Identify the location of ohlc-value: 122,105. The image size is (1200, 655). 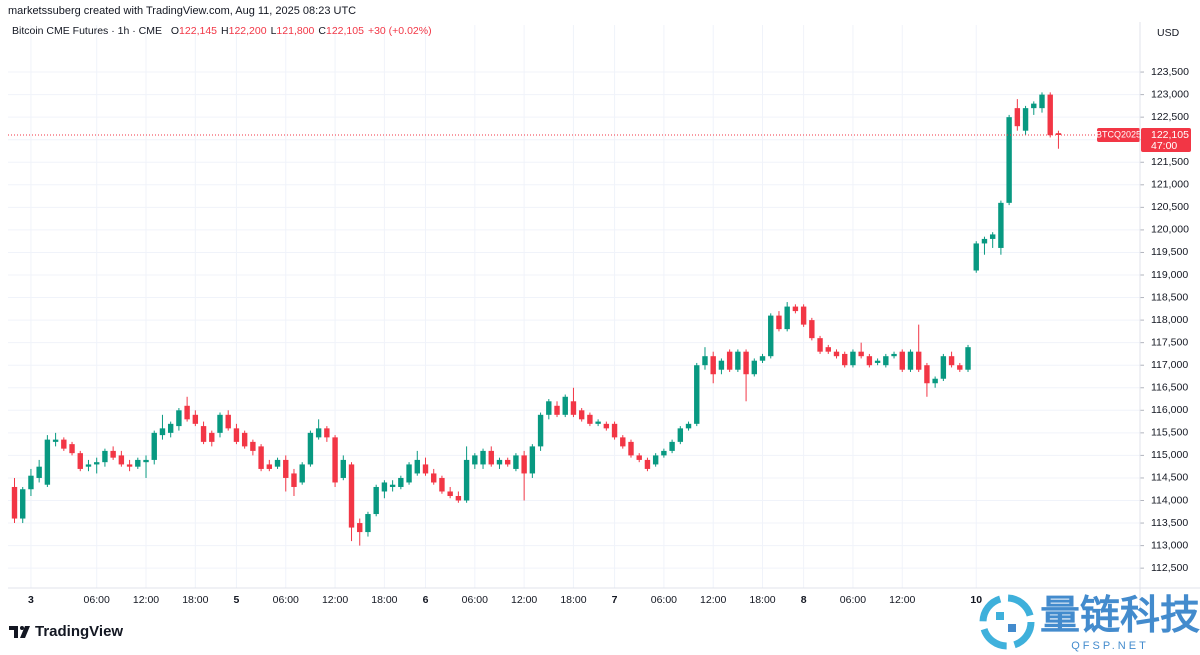
(345, 31).